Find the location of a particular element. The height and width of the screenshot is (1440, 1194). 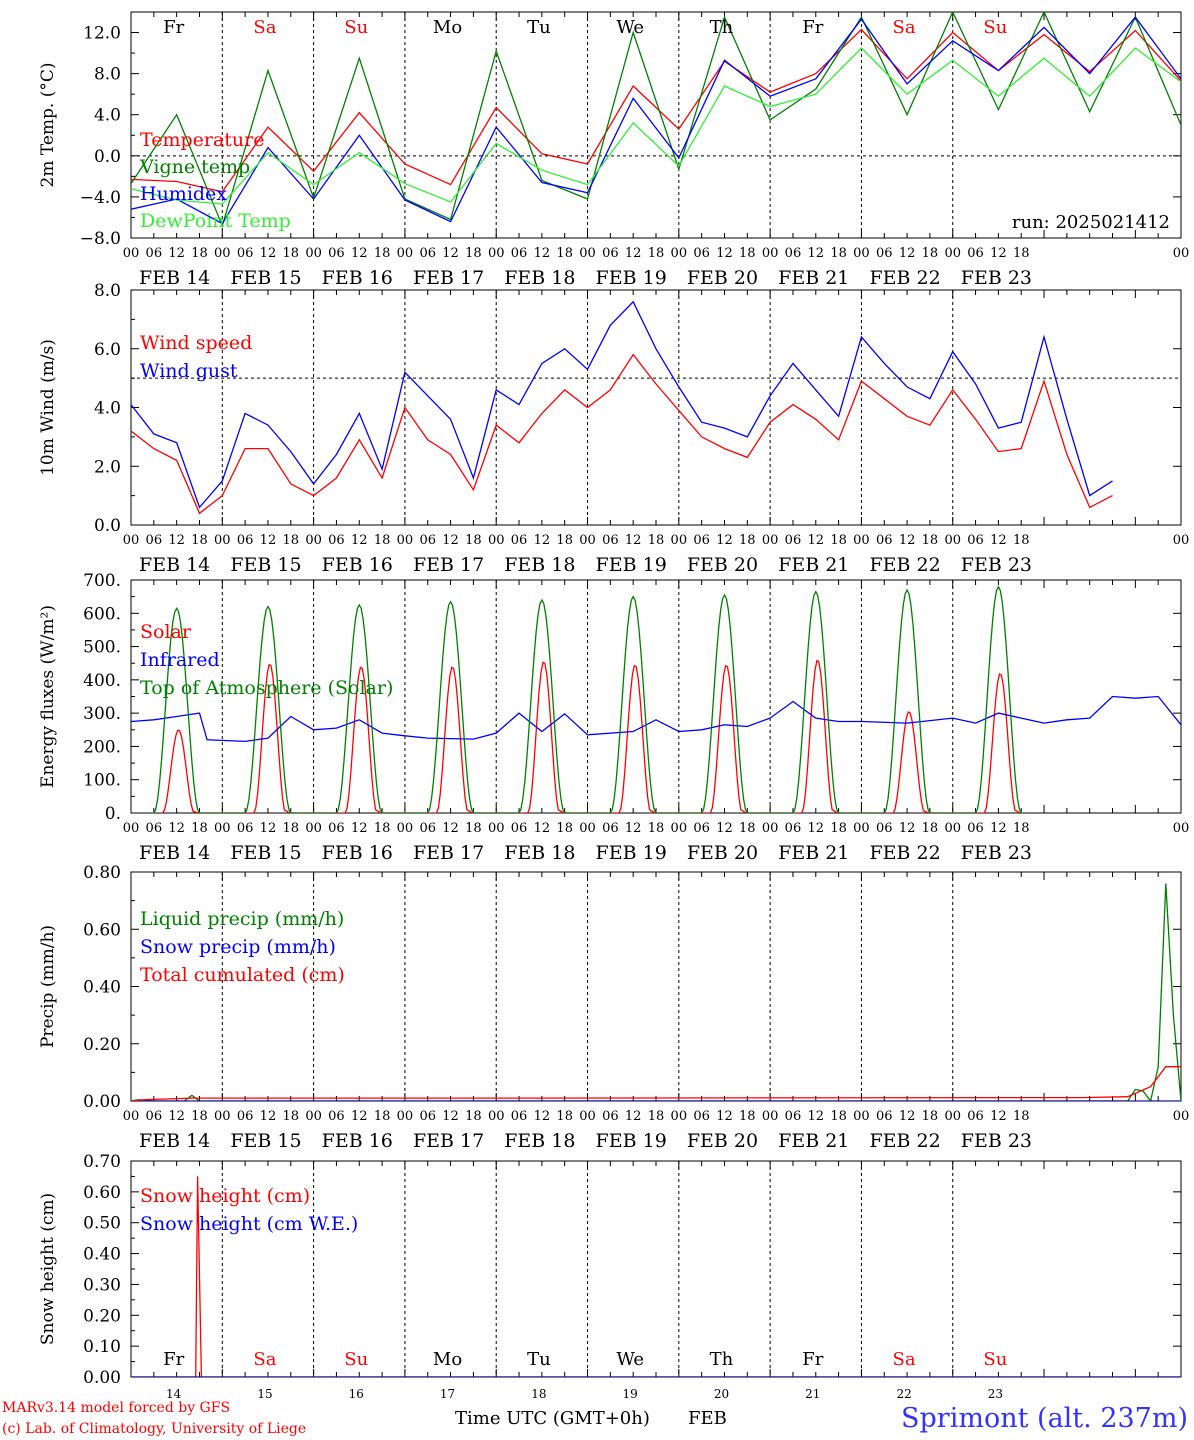

legend-entry: Top of Atmosphere (Solar) is located at coordinates (266, 688).